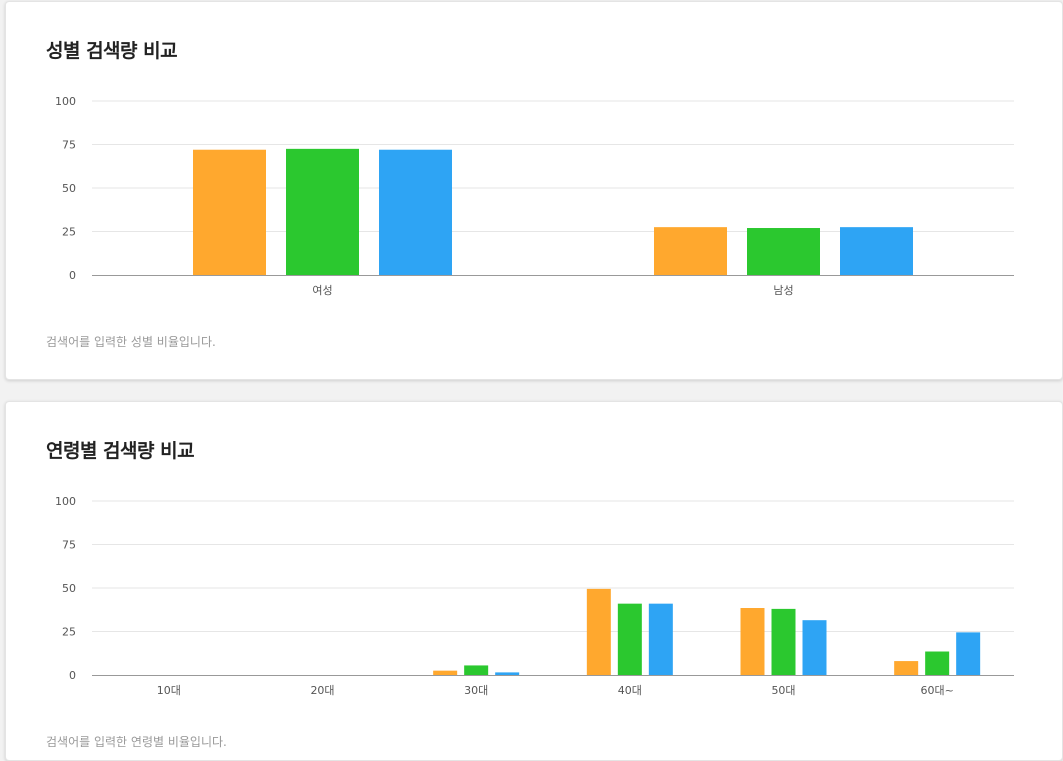 The width and height of the screenshot is (1063, 761). I want to click on gender-chart-description: 검색어를 입력한 성별 비율입니다., so click(131, 342).